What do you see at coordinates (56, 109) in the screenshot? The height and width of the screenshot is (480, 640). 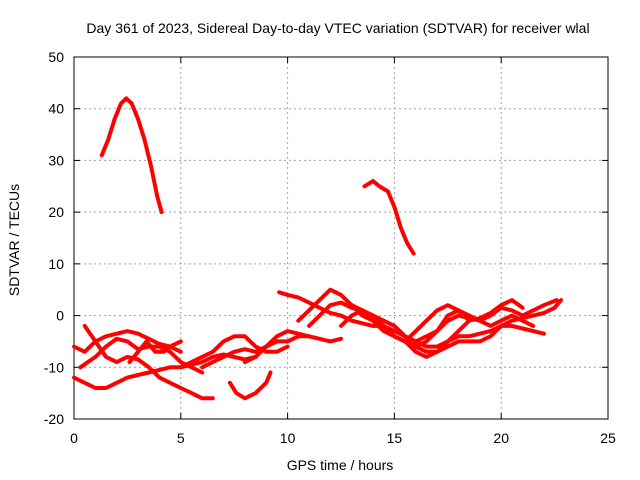 I see `y-tick-label: 40` at bounding box center [56, 109].